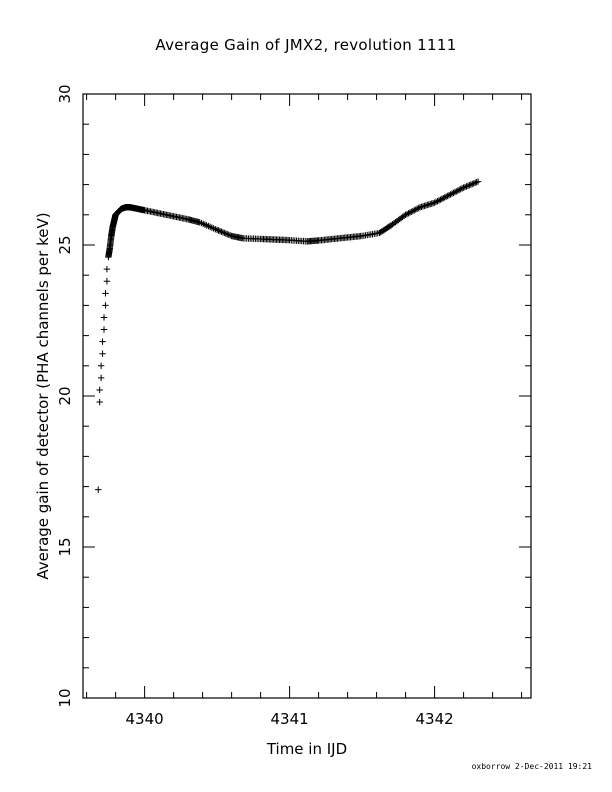 This screenshot has width=612, height=792. I want to click on y-tick-label: 30, so click(65, 93).